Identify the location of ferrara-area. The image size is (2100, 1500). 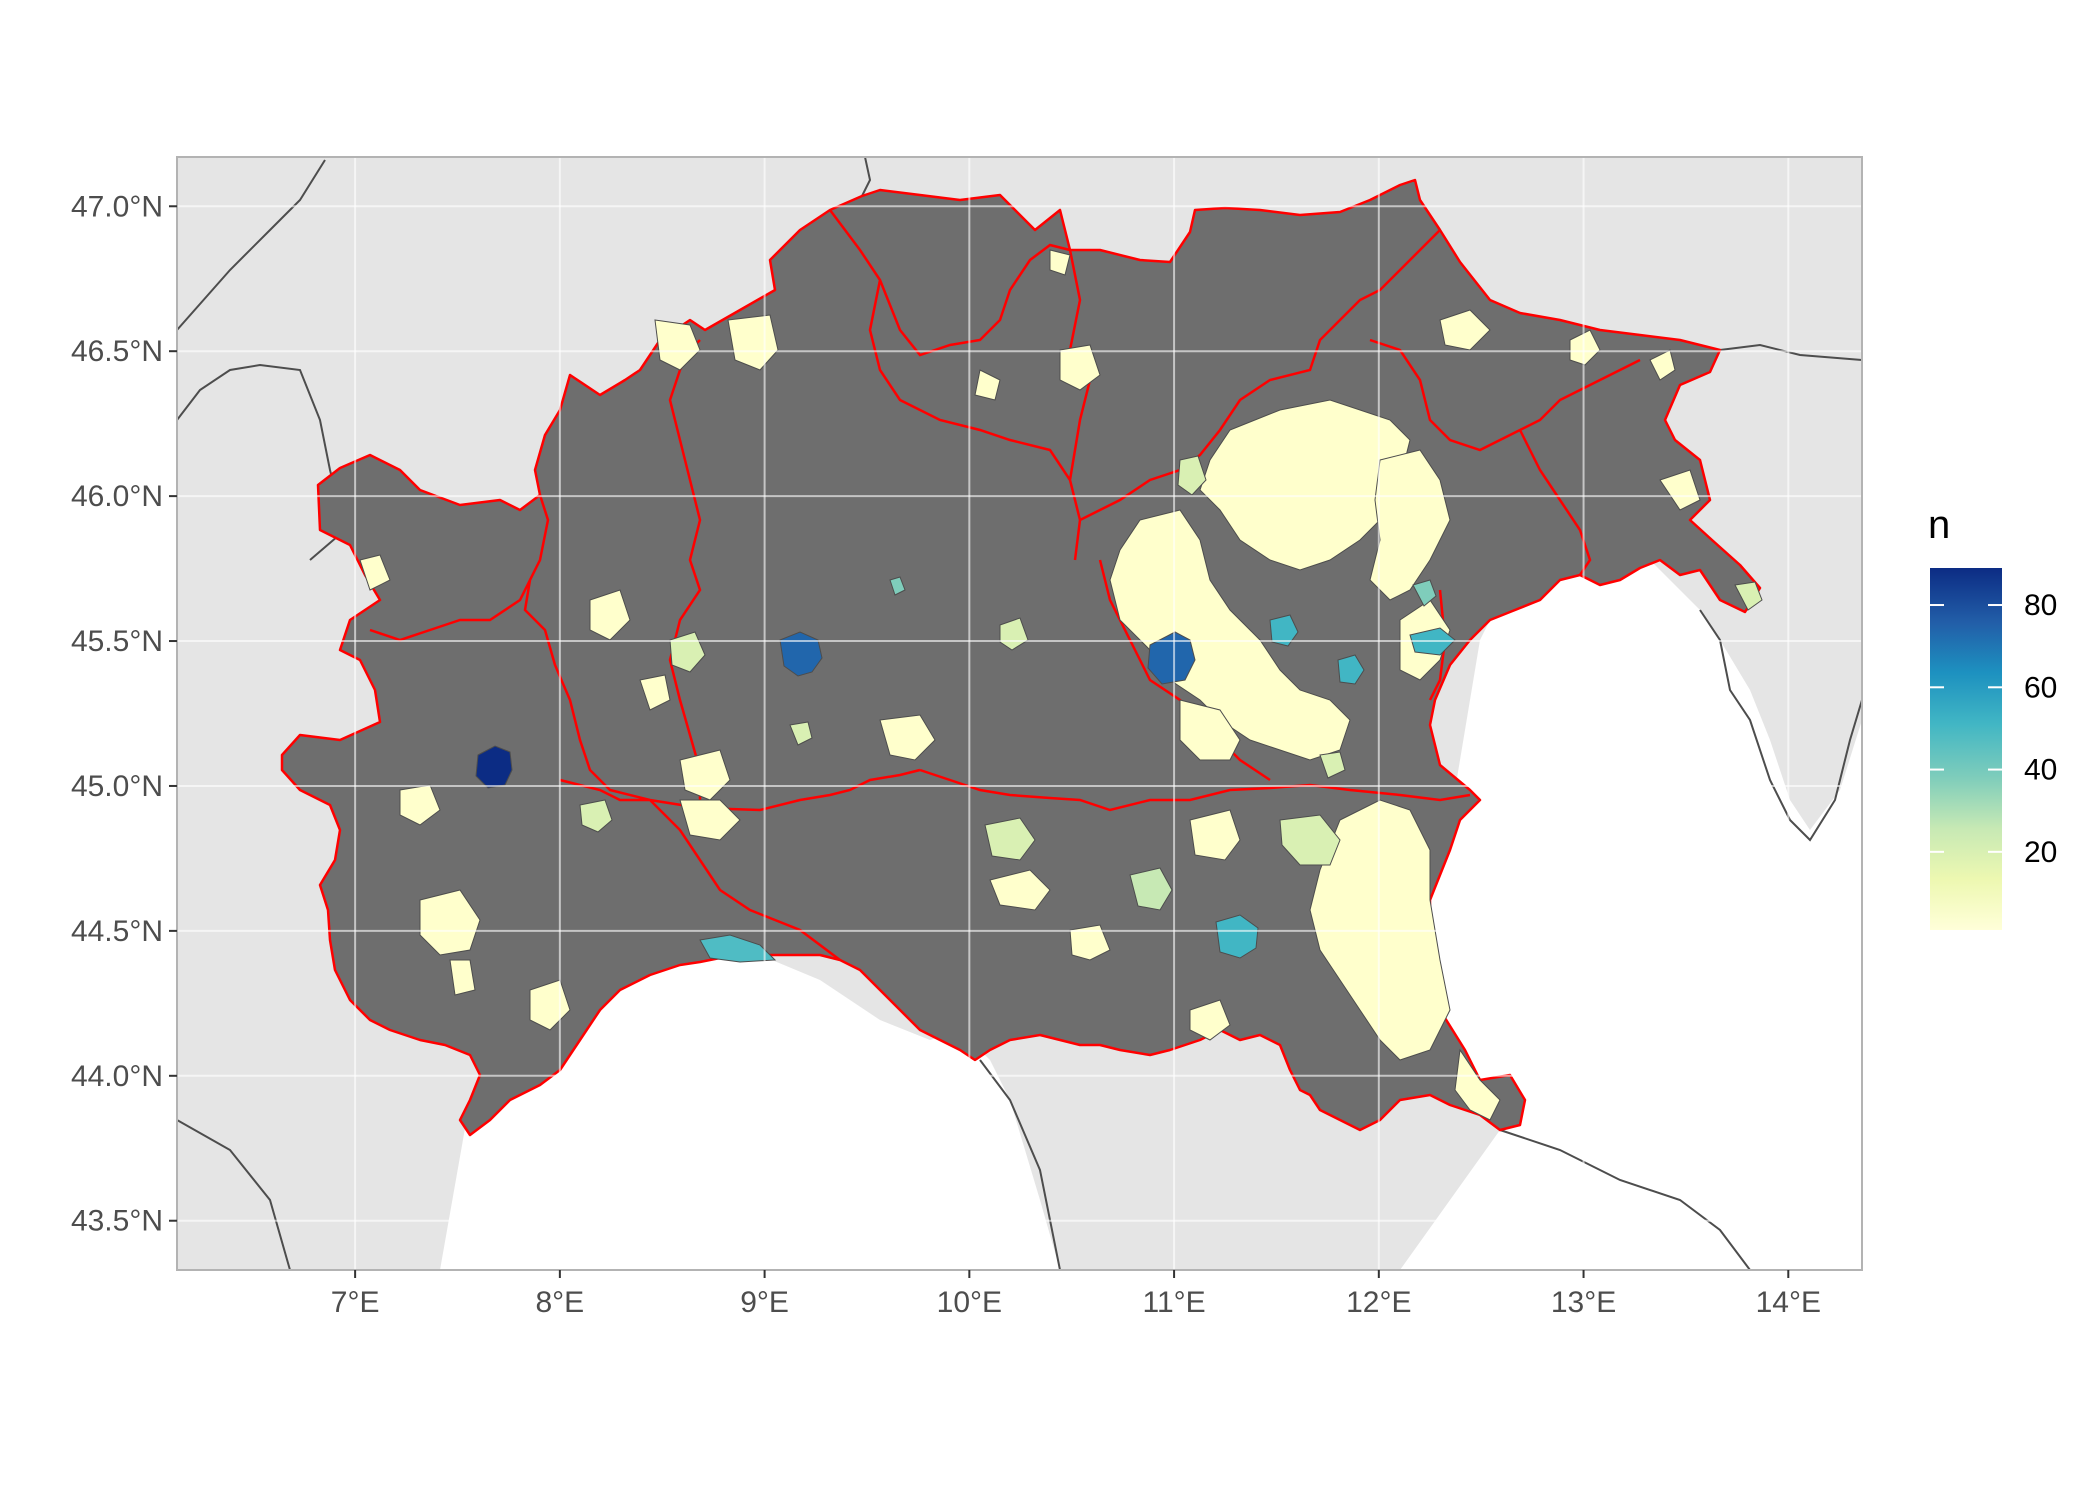
(1310, 840).